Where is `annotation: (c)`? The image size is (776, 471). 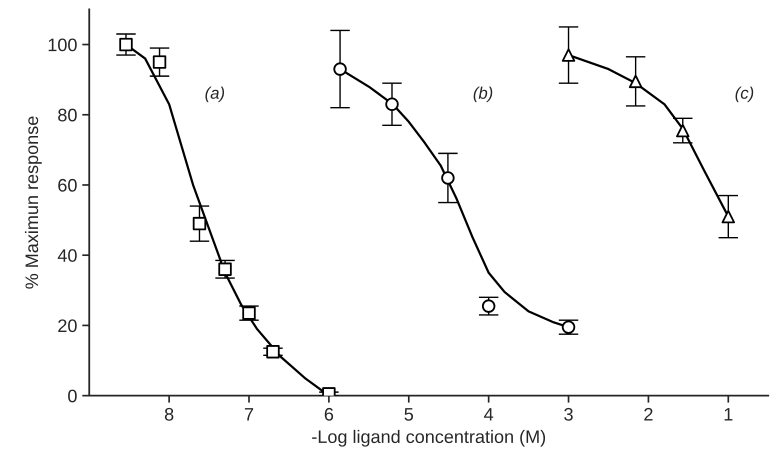
annotation: (c) is located at coordinates (745, 94).